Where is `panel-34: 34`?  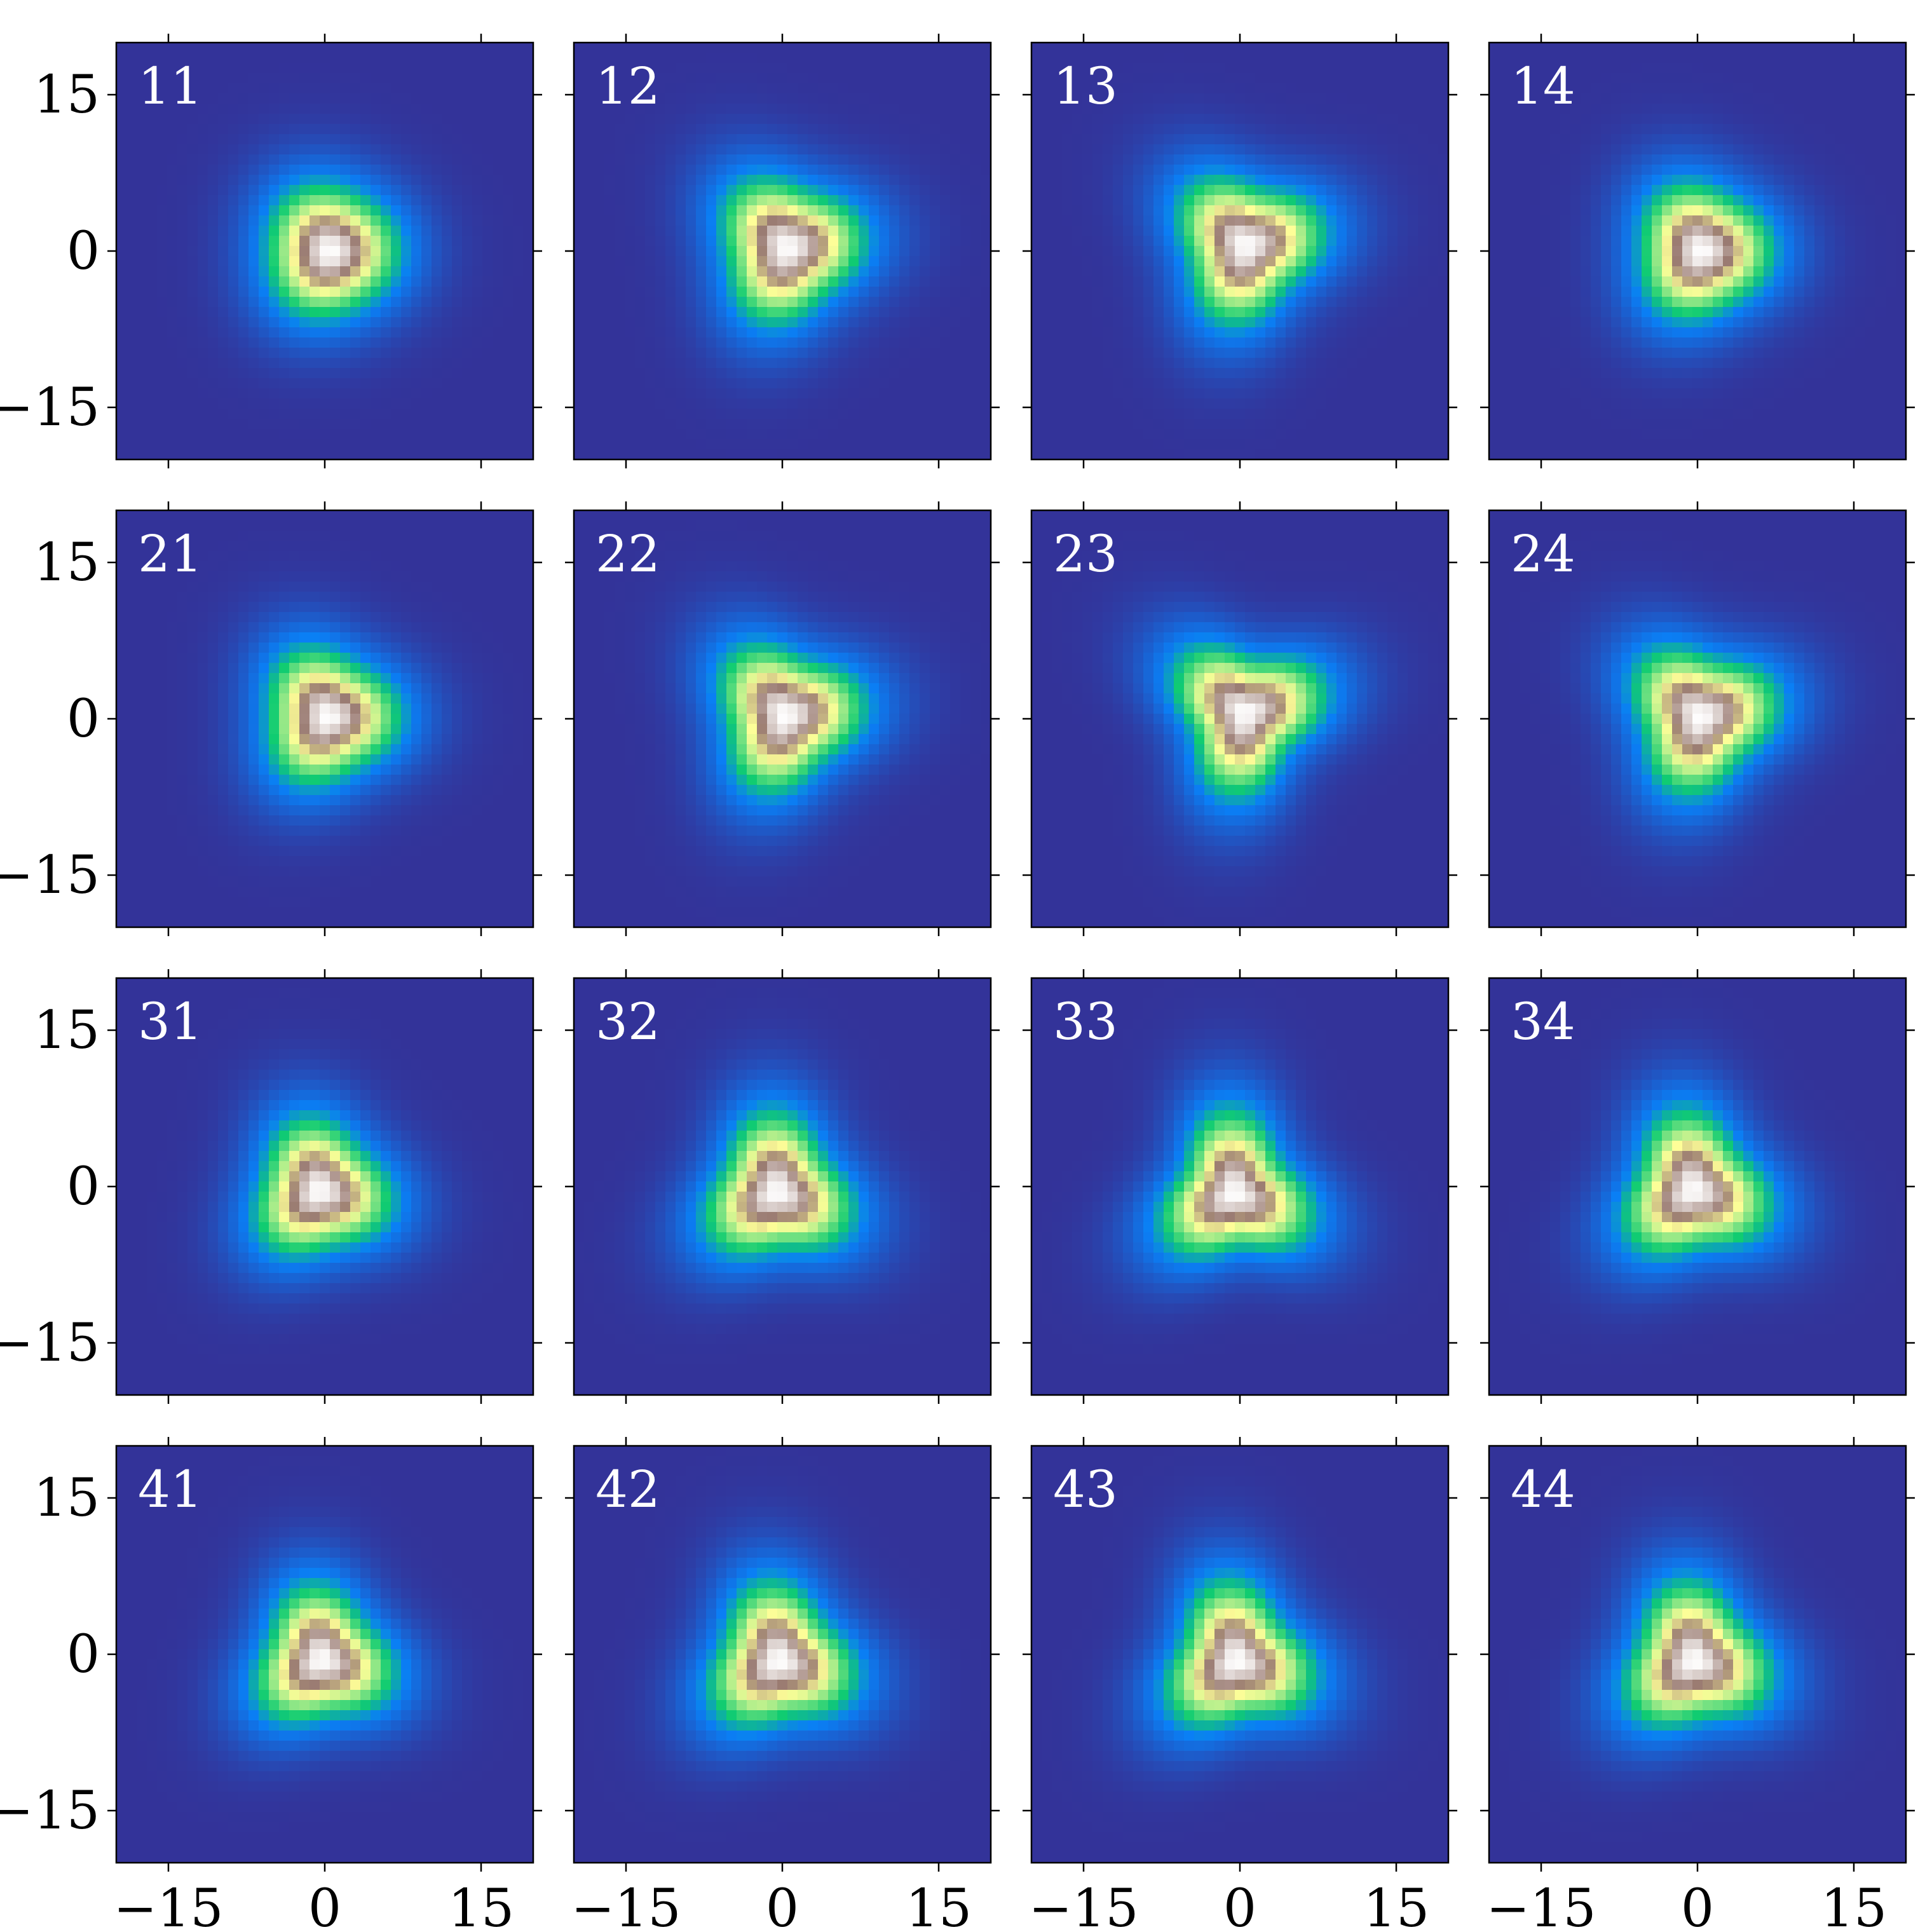 panel-34: 34 is located at coordinates (1697, 1186).